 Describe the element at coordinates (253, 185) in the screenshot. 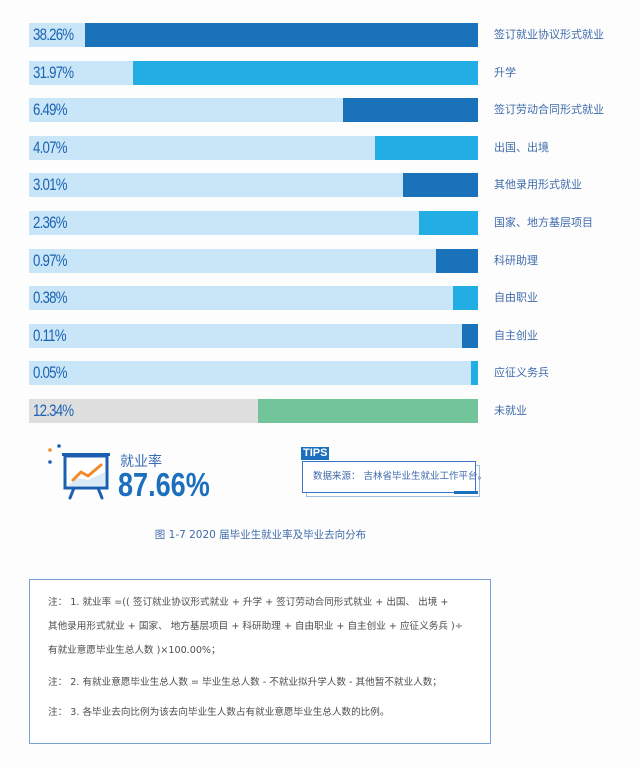

I see `bar-track: 3.01%` at that location.